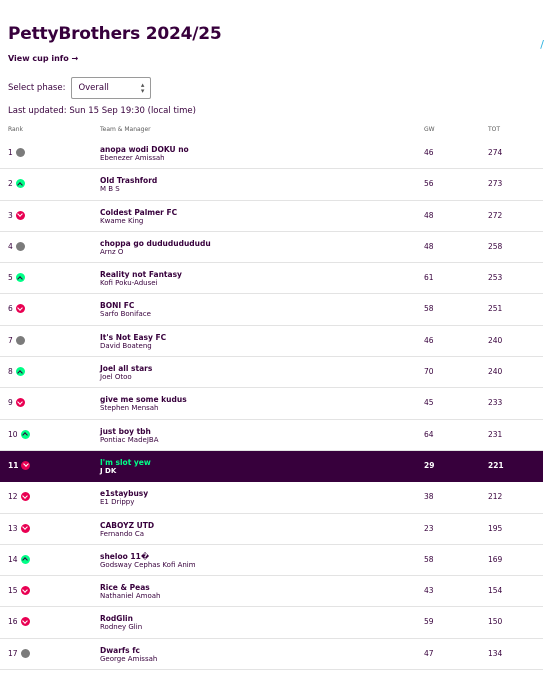 The width and height of the screenshot is (546, 673). What do you see at coordinates (429, 278) in the screenshot?
I see `gameweek-points: 61` at bounding box center [429, 278].